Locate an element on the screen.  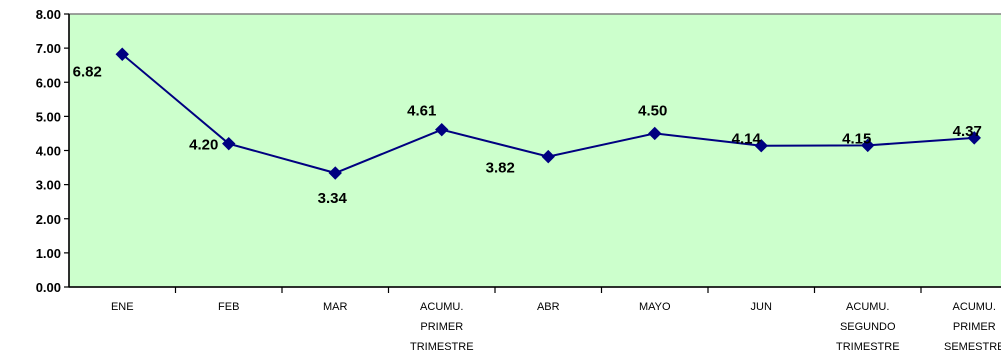
x-category-label: ACUMU. PRIMER SEMESTRE is located at coordinates (972, 326).